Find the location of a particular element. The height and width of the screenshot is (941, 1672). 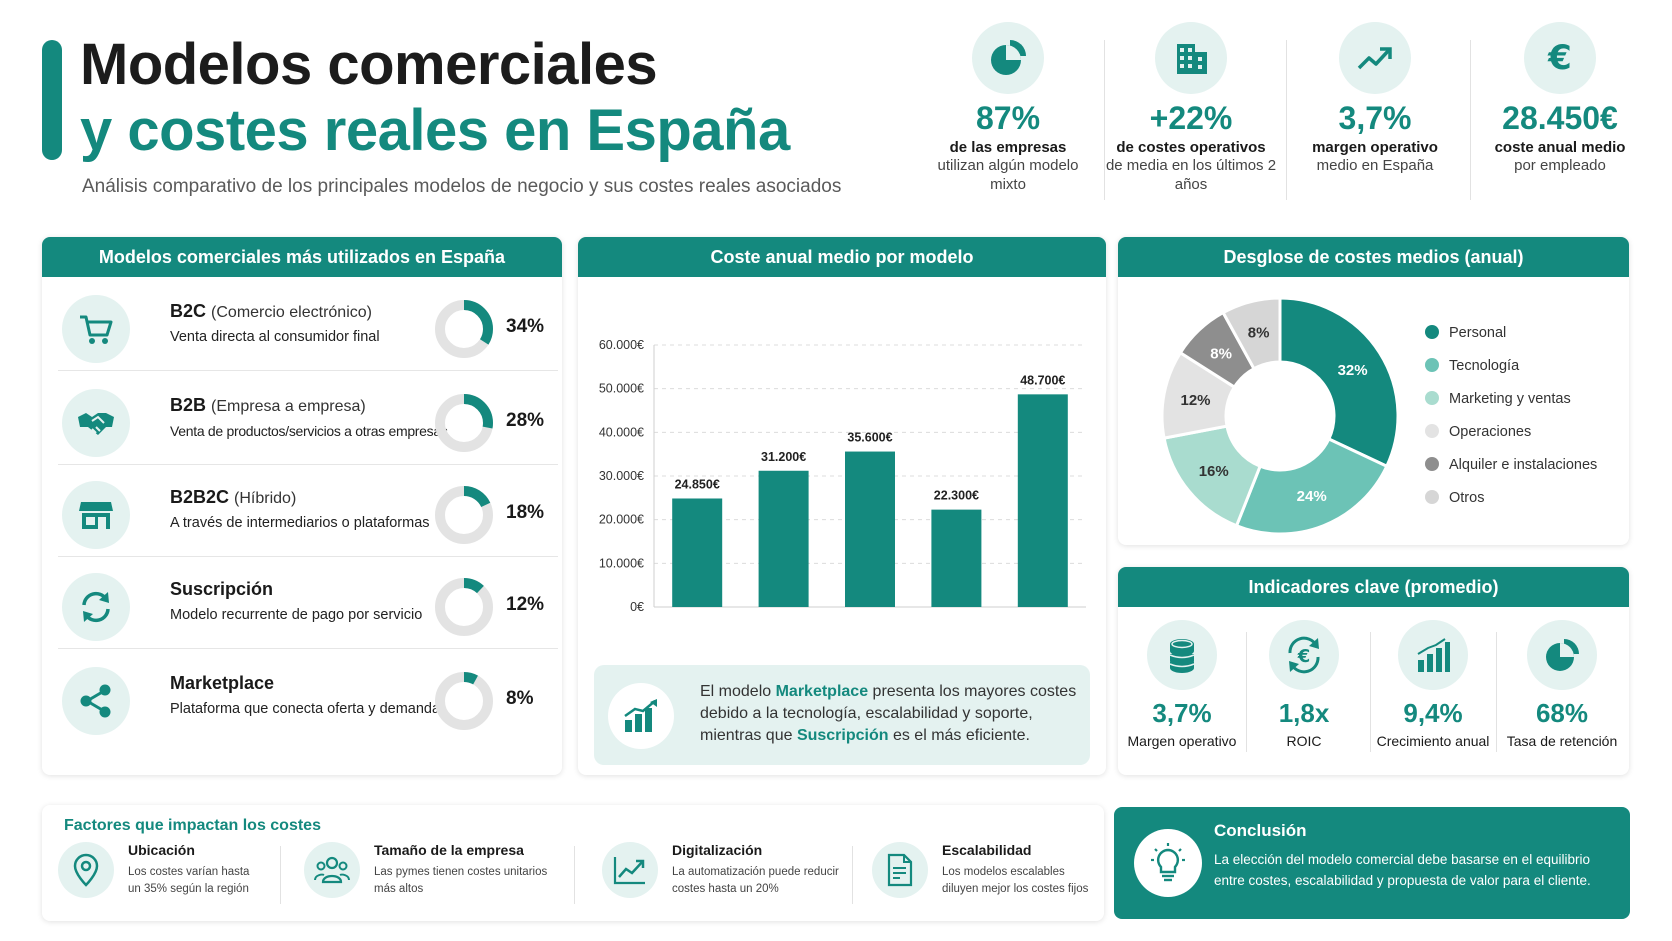

indicator-value: 1,8x is located at coordinates (1304, 713).